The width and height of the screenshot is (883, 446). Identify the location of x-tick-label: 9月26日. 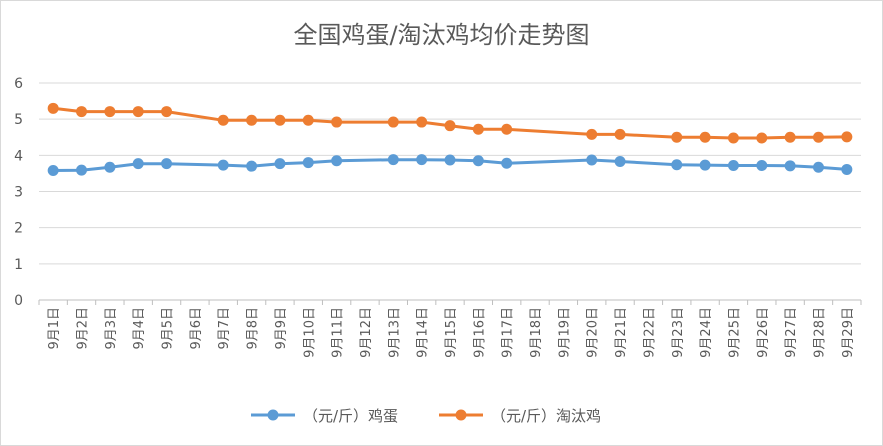
(763, 332).